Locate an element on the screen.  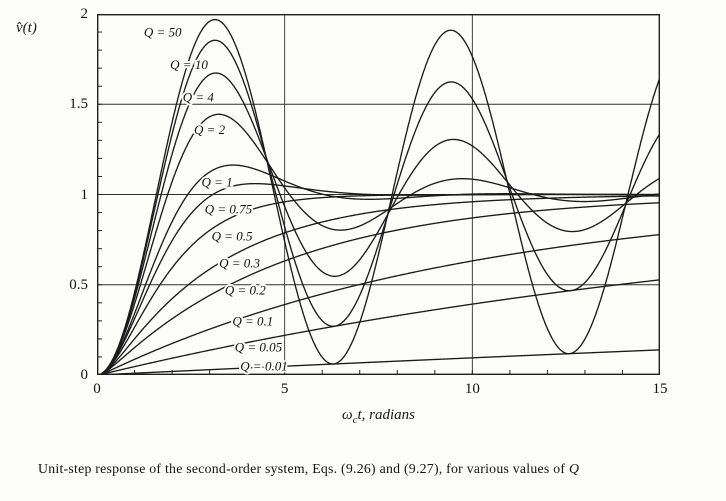
y-tick-label: 0 is located at coordinates (84, 375).